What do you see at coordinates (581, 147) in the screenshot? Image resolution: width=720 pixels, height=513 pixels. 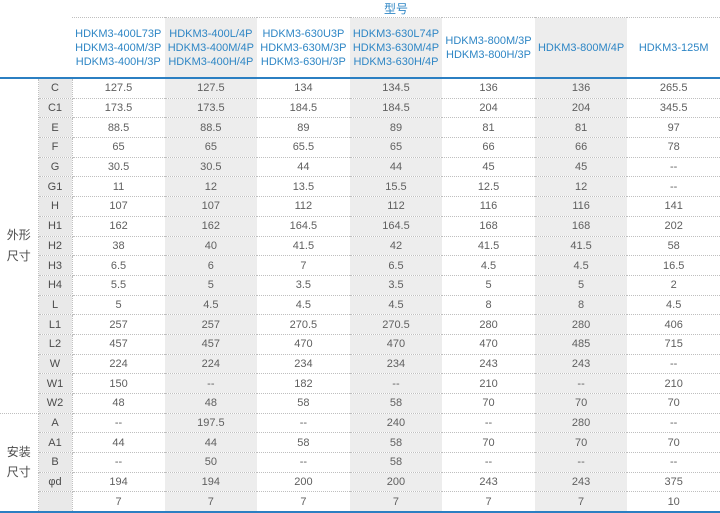 I see `value-cell: 66` at bounding box center [581, 147].